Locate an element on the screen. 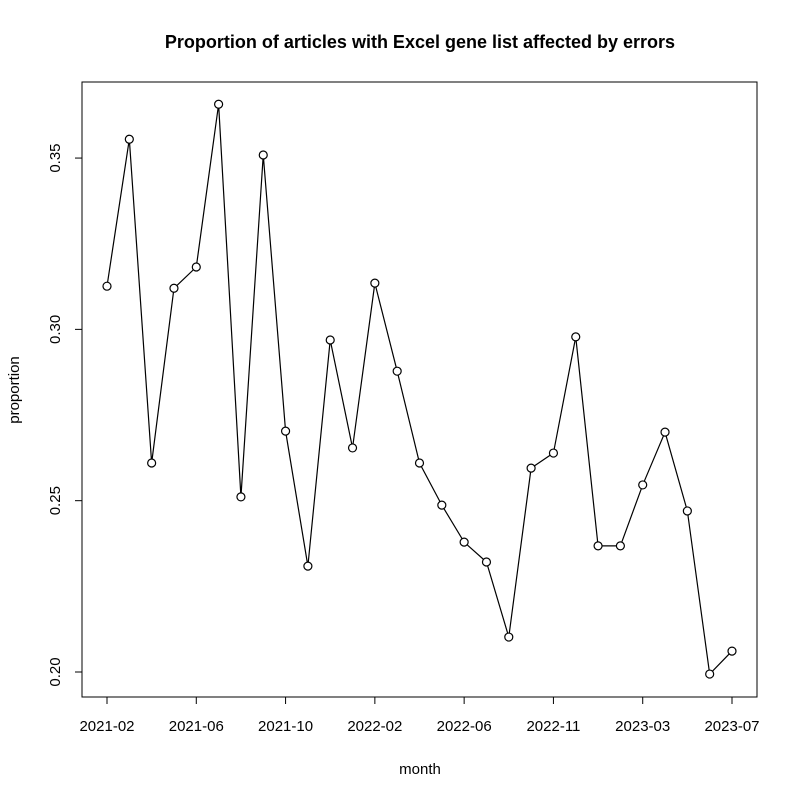  y-tick-label: 0.35 is located at coordinates (55, 157).